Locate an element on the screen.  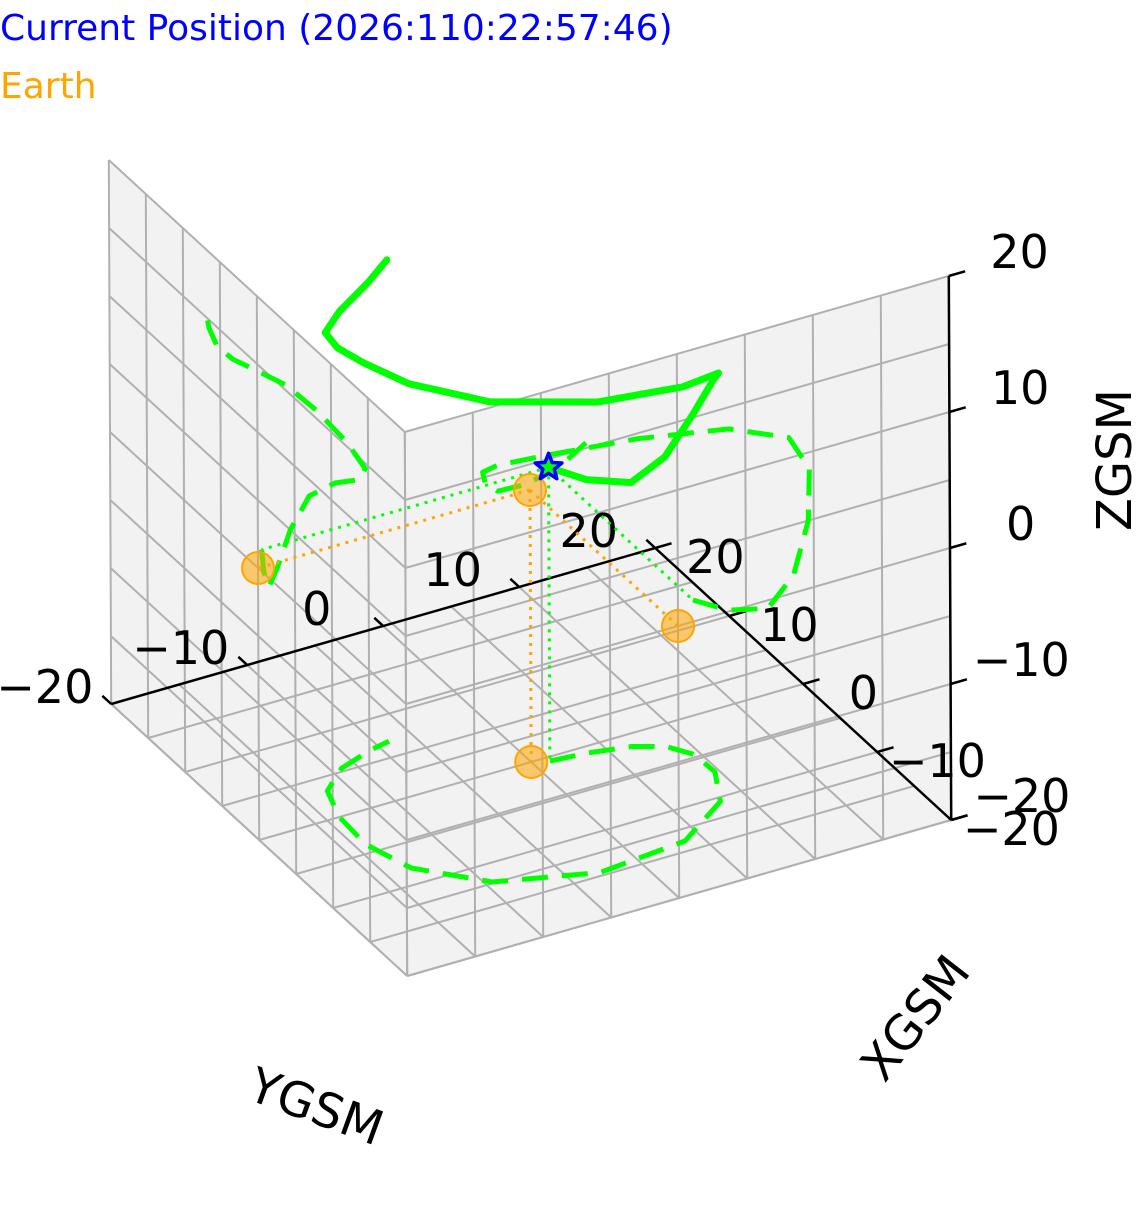
earth-drop-z is located at coordinates (530, 626).